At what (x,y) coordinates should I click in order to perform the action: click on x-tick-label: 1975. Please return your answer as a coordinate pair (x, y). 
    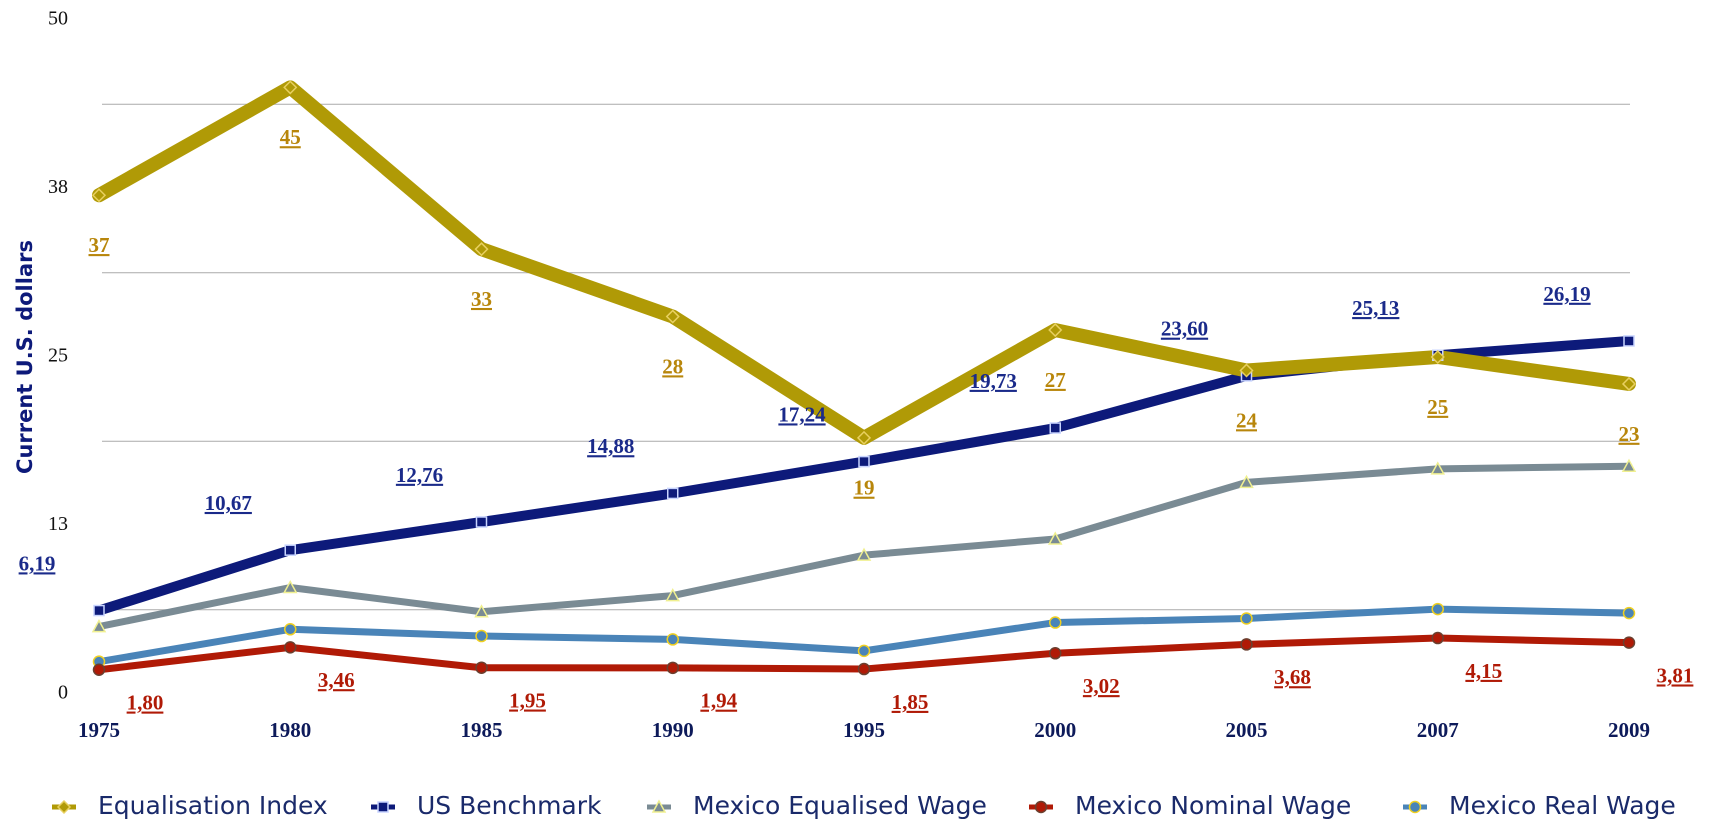
    Looking at the image, I should click on (99, 730).